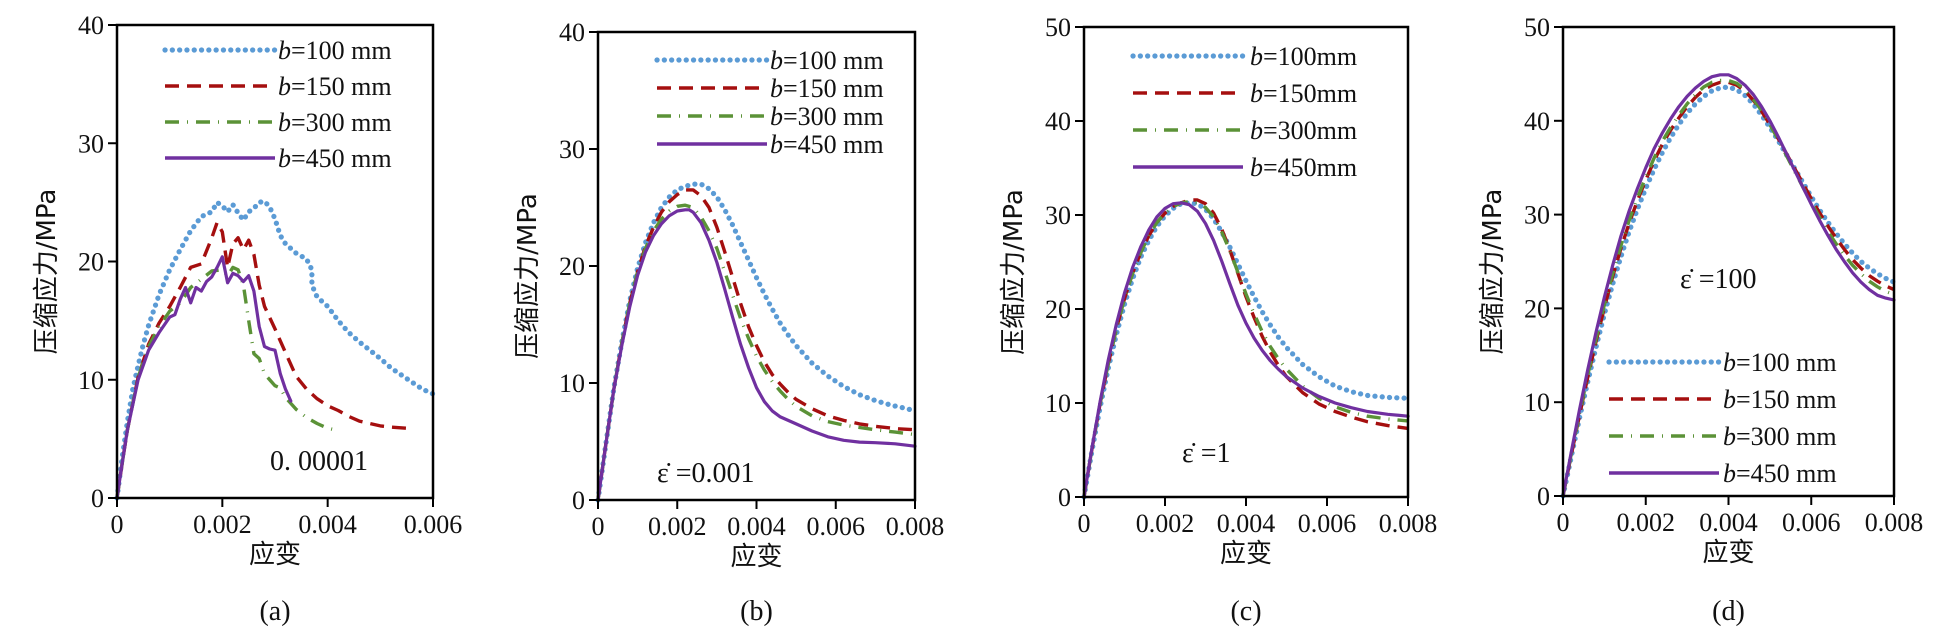  Describe the element at coordinates (1206, 453) in the screenshot. I see `strain-rate-annotation: ε̇ =1` at that location.